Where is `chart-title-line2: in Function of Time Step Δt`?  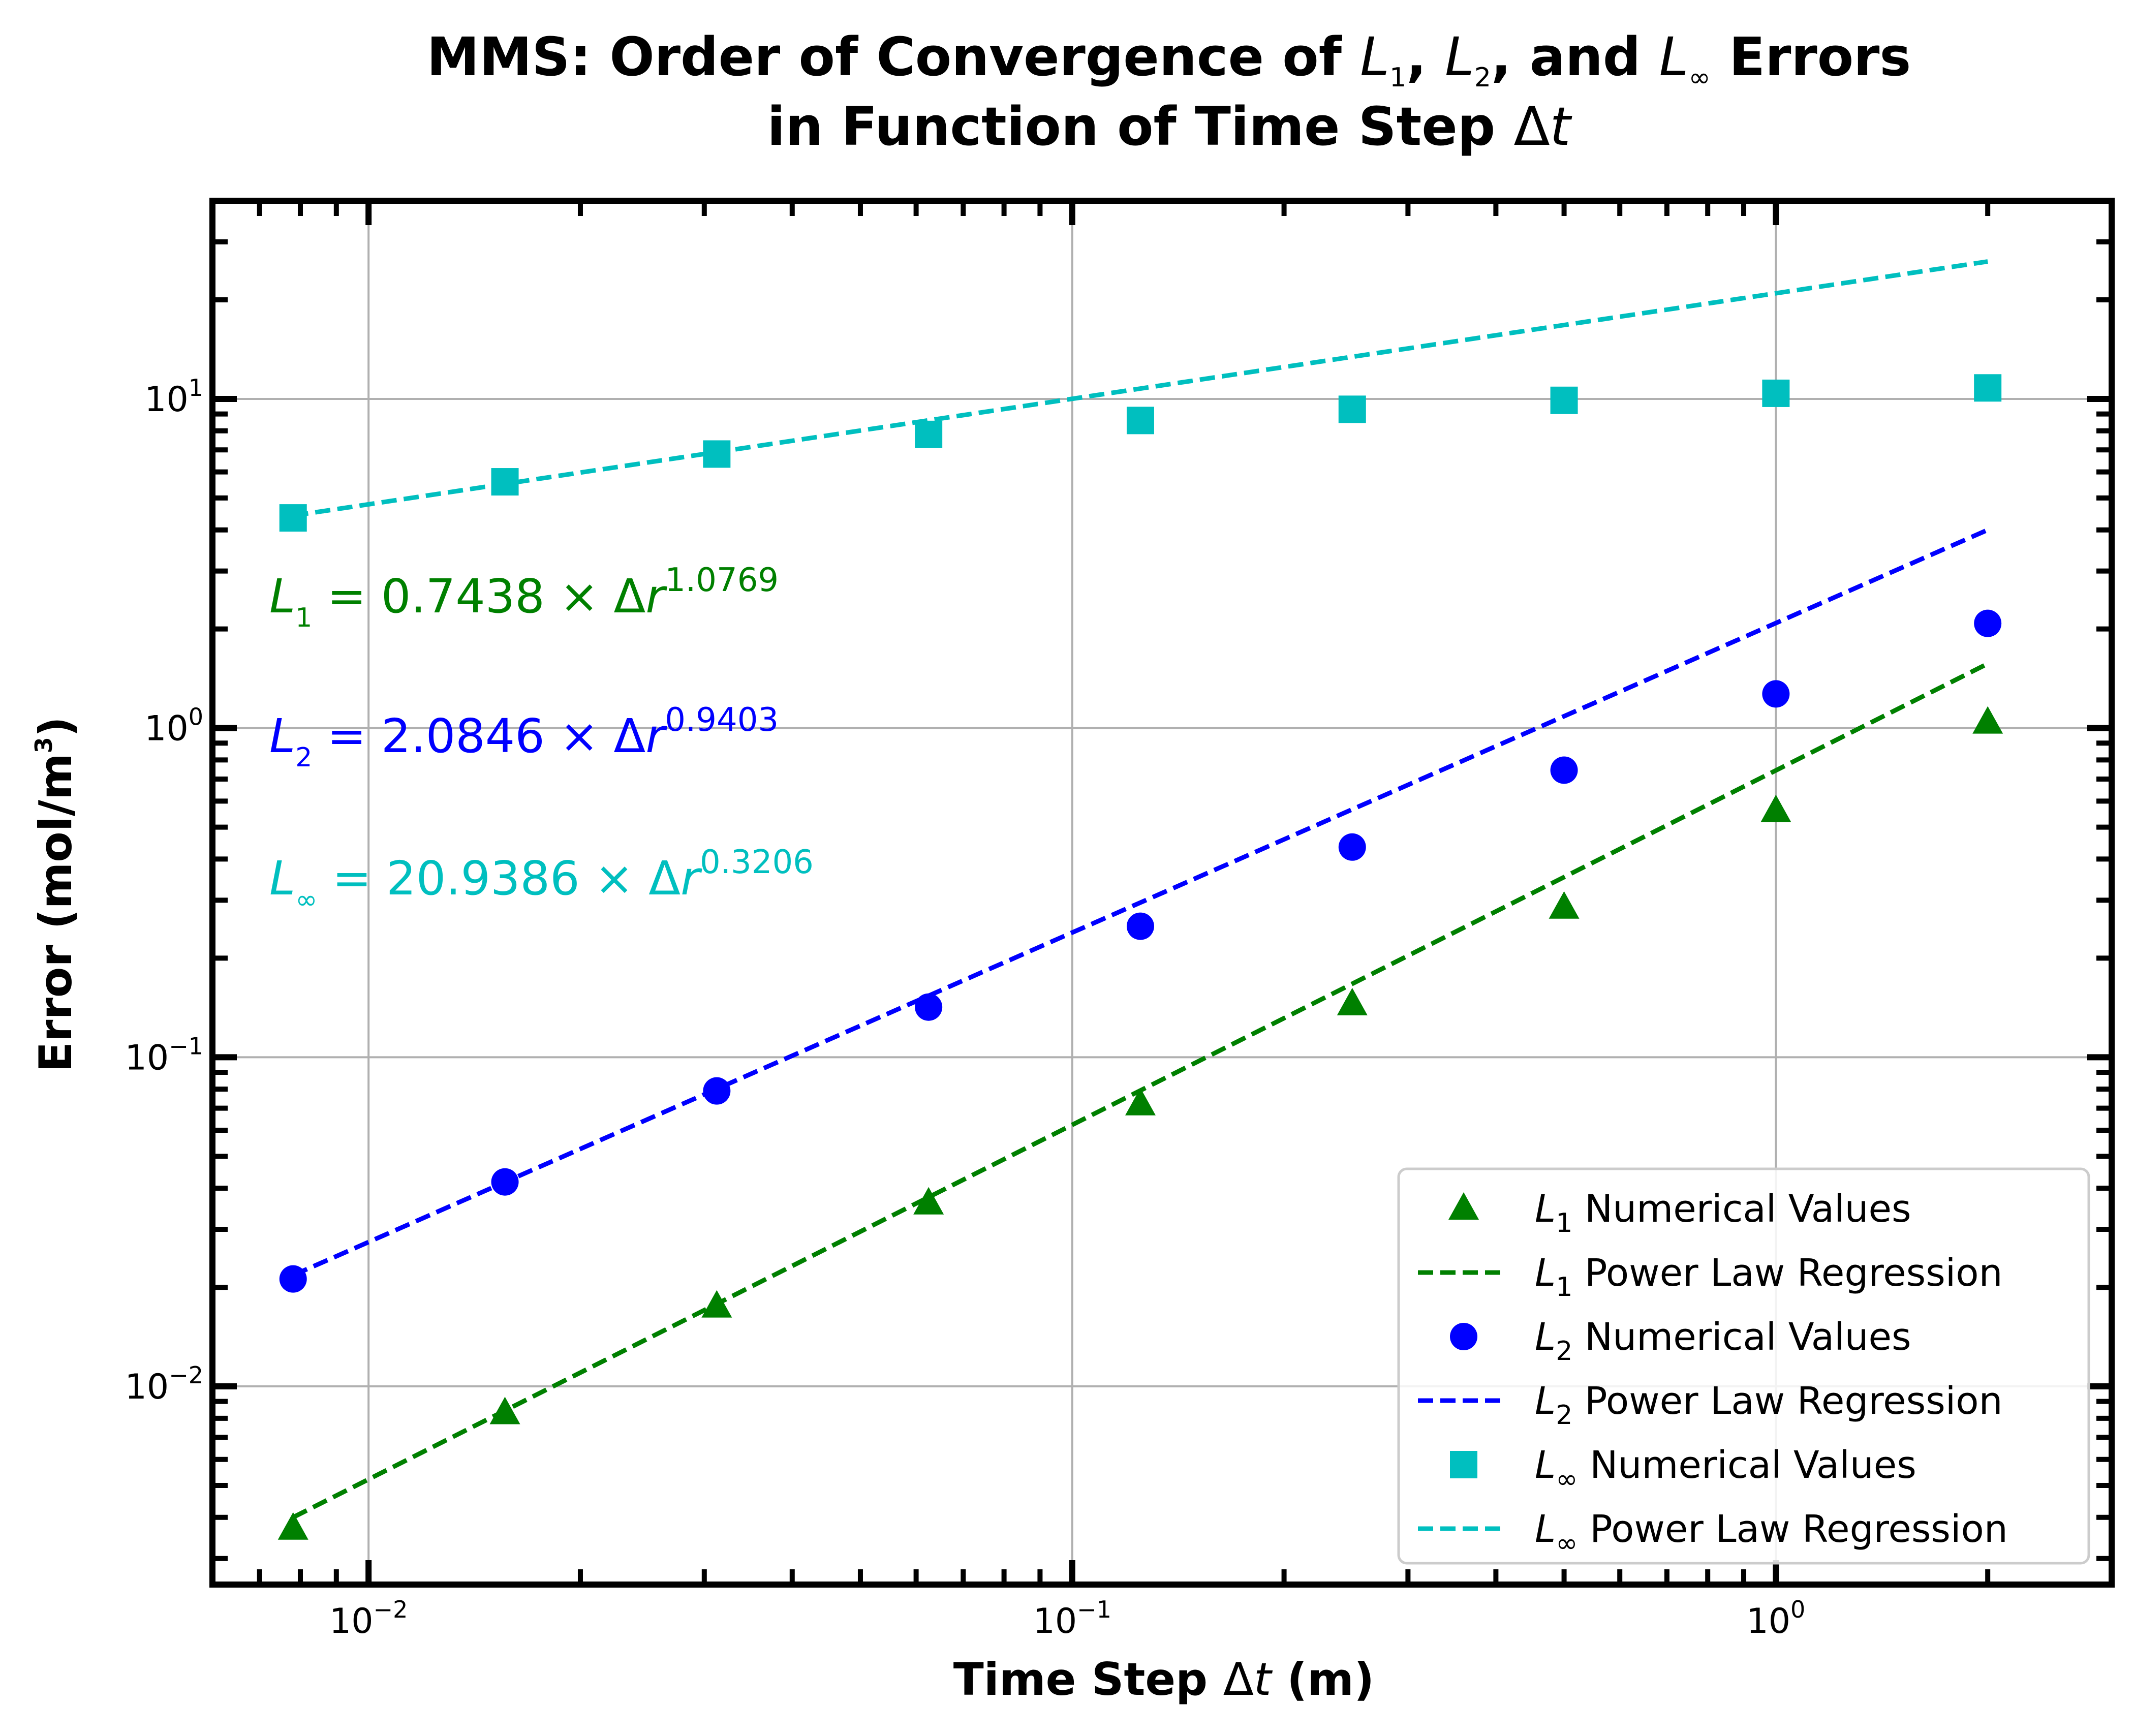
chart-title-line2: in Function of Time Step Δt is located at coordinates (1169, 127).